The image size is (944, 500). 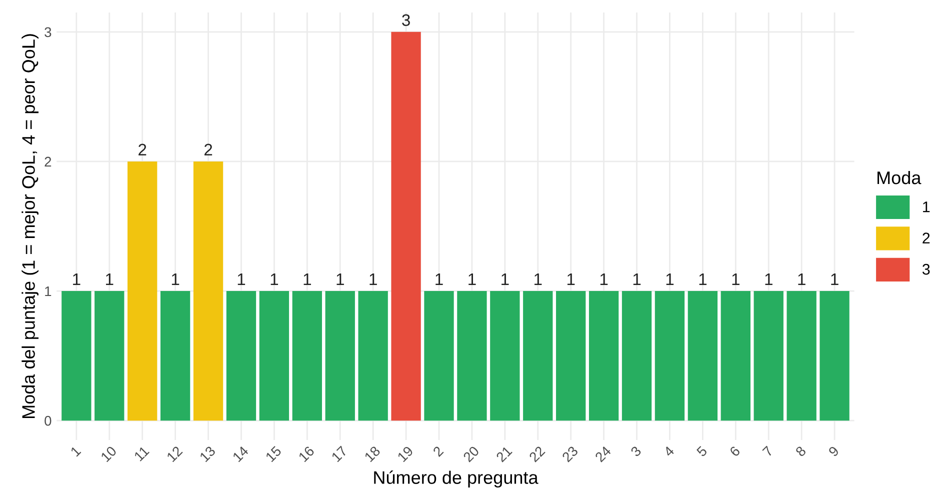 What do you see at coordinates (240, 454) in the screenshot?
I see `x-tick-label: 14` at bounding box center [240, 454].